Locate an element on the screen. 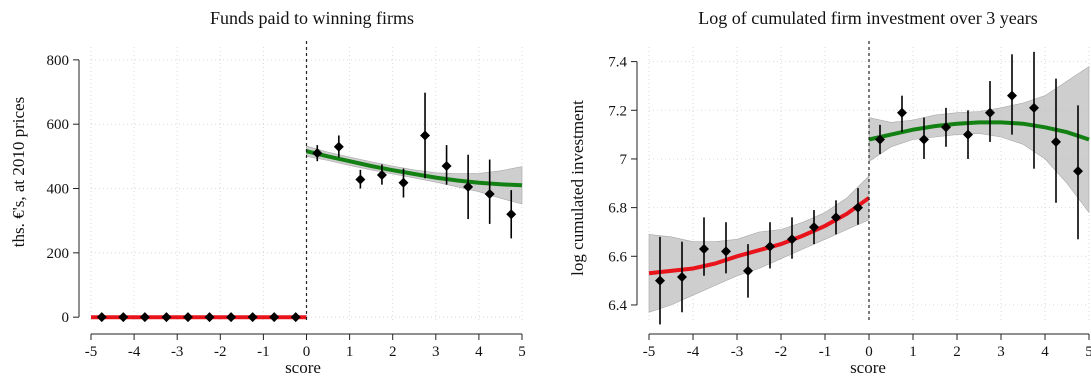  y-tick-label: 0 is located at coordinates (66, 318).